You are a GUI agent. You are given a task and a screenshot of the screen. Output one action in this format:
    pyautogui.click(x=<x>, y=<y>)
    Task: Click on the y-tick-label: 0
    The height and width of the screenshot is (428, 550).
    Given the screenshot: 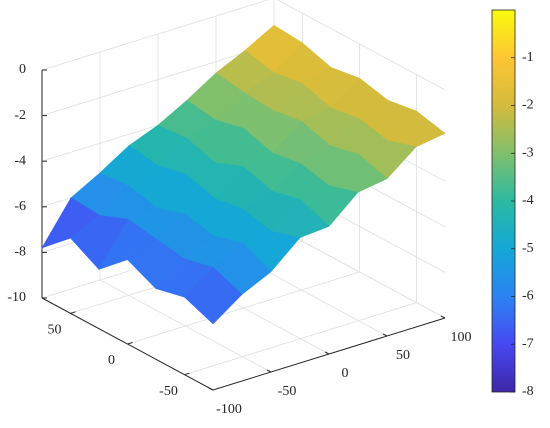 What is the action you would take?
    pyautogui.click(x=111, y=360)
    